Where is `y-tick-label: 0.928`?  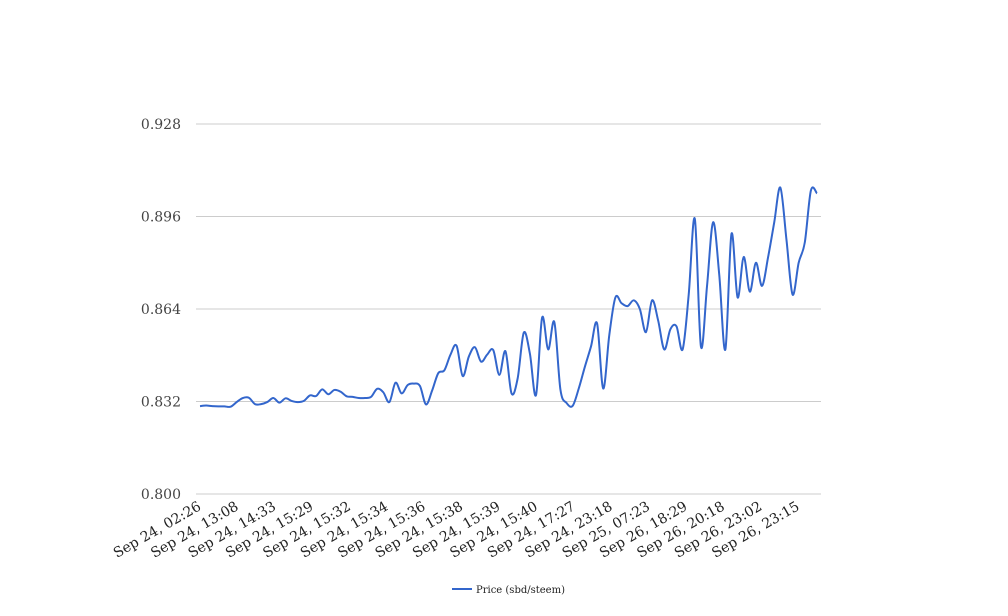
y-tick-label: 0.928 is located at coordinates (161, 125).